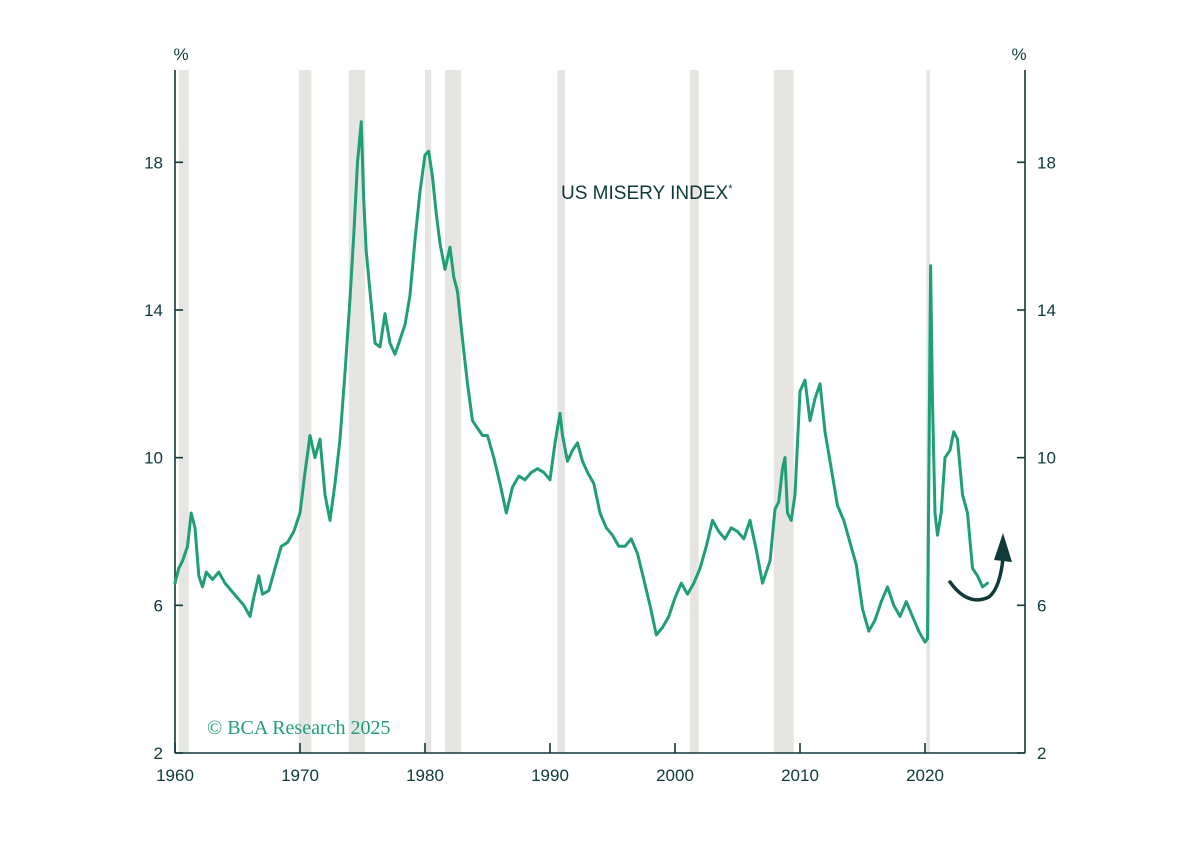  Describe the element at coordinates (158, 605) in the screenshot. I see `left-y-tick-label-6: 6` at that location.